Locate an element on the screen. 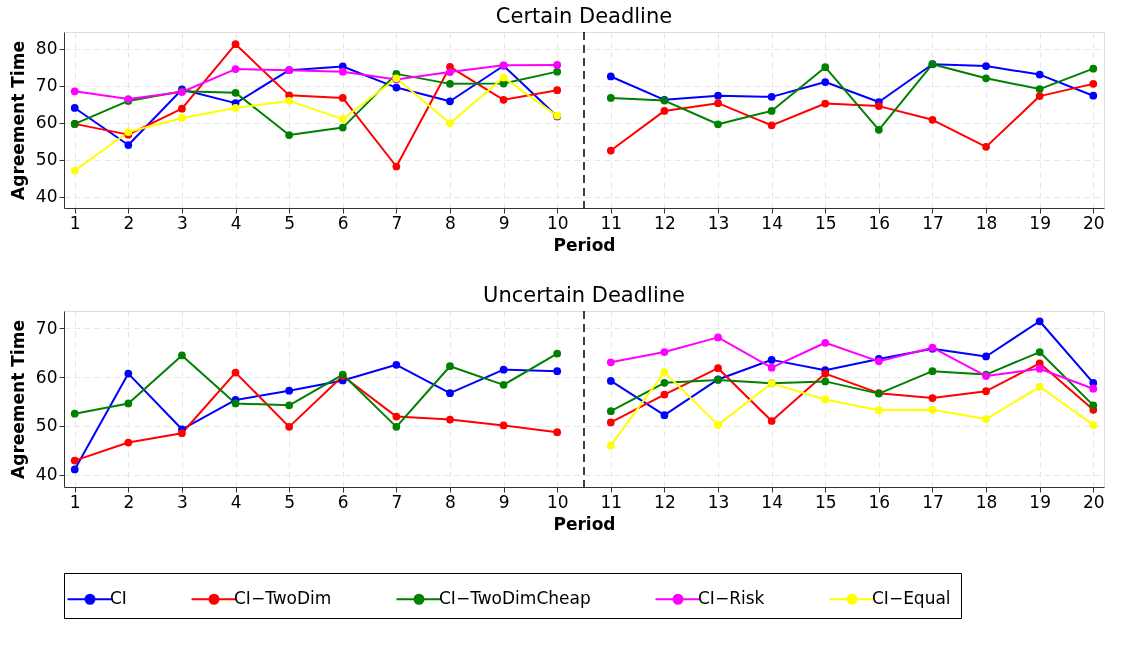  x-axis-title: Period is located at coordinates (584, 523).